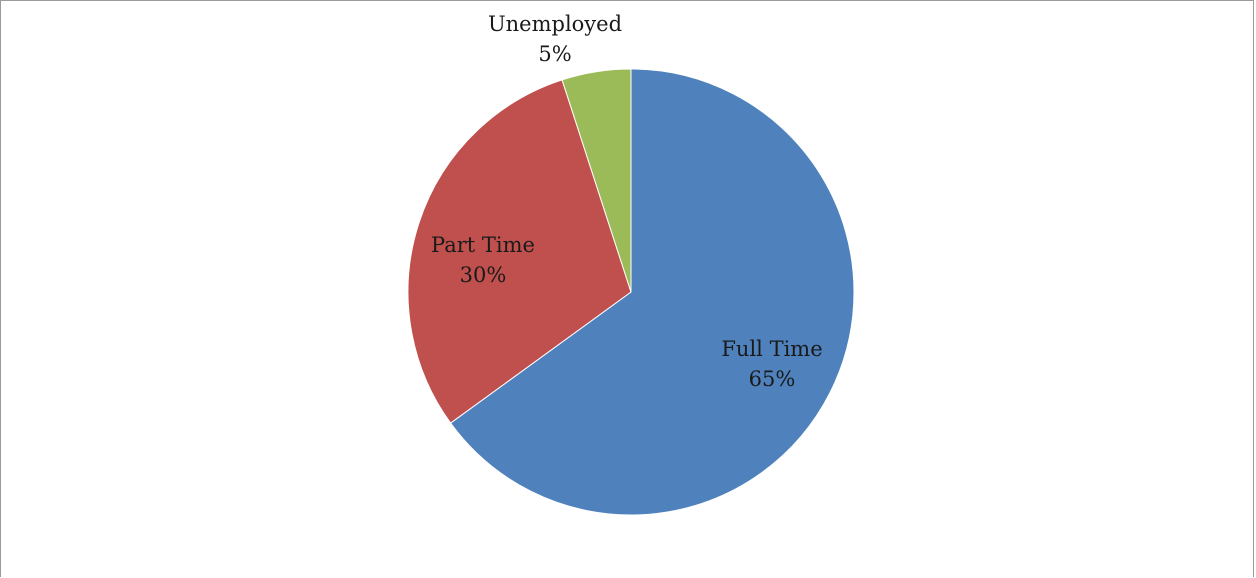  What do you see at coordinates (554, 54) in the screenshot?
I see `slice-value-unemployed: 5%` at bounding box center [554, 54].